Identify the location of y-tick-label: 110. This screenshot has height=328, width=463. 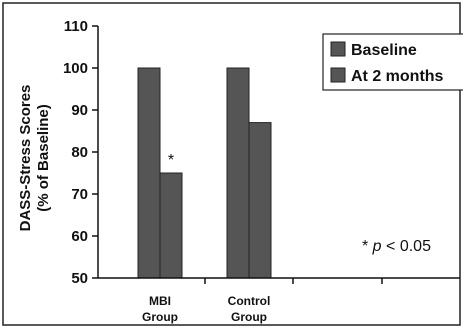
(76, 26).